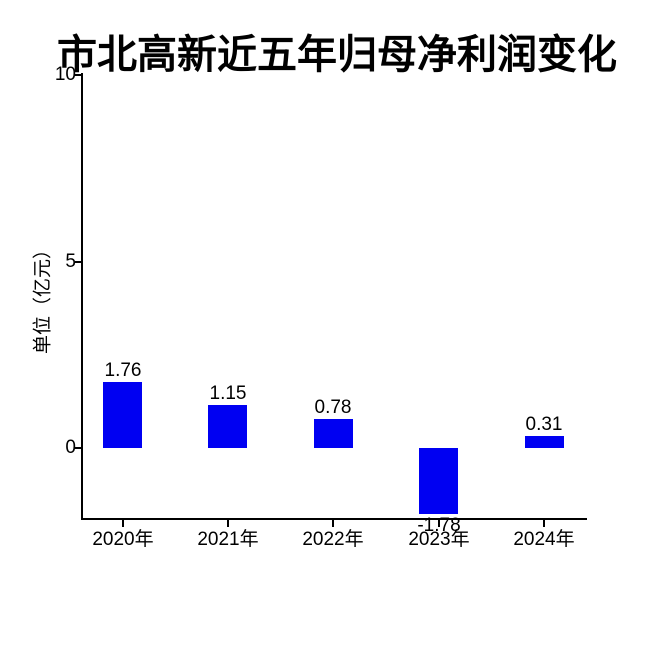 The width and height of the screenshot is (650, 650). I want to click on x-tick-label: 2024年, so click(544, 539).